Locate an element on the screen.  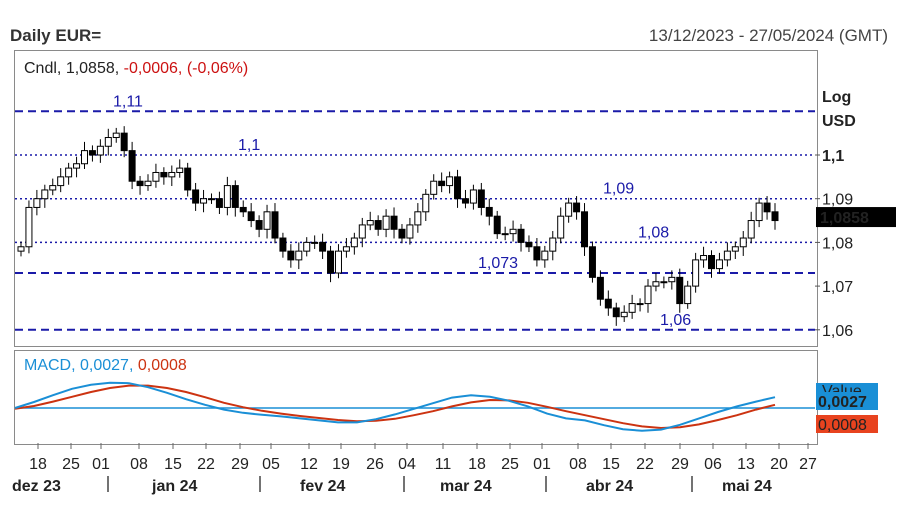
month-label: fev 24 is located at coordinates (322, 486).